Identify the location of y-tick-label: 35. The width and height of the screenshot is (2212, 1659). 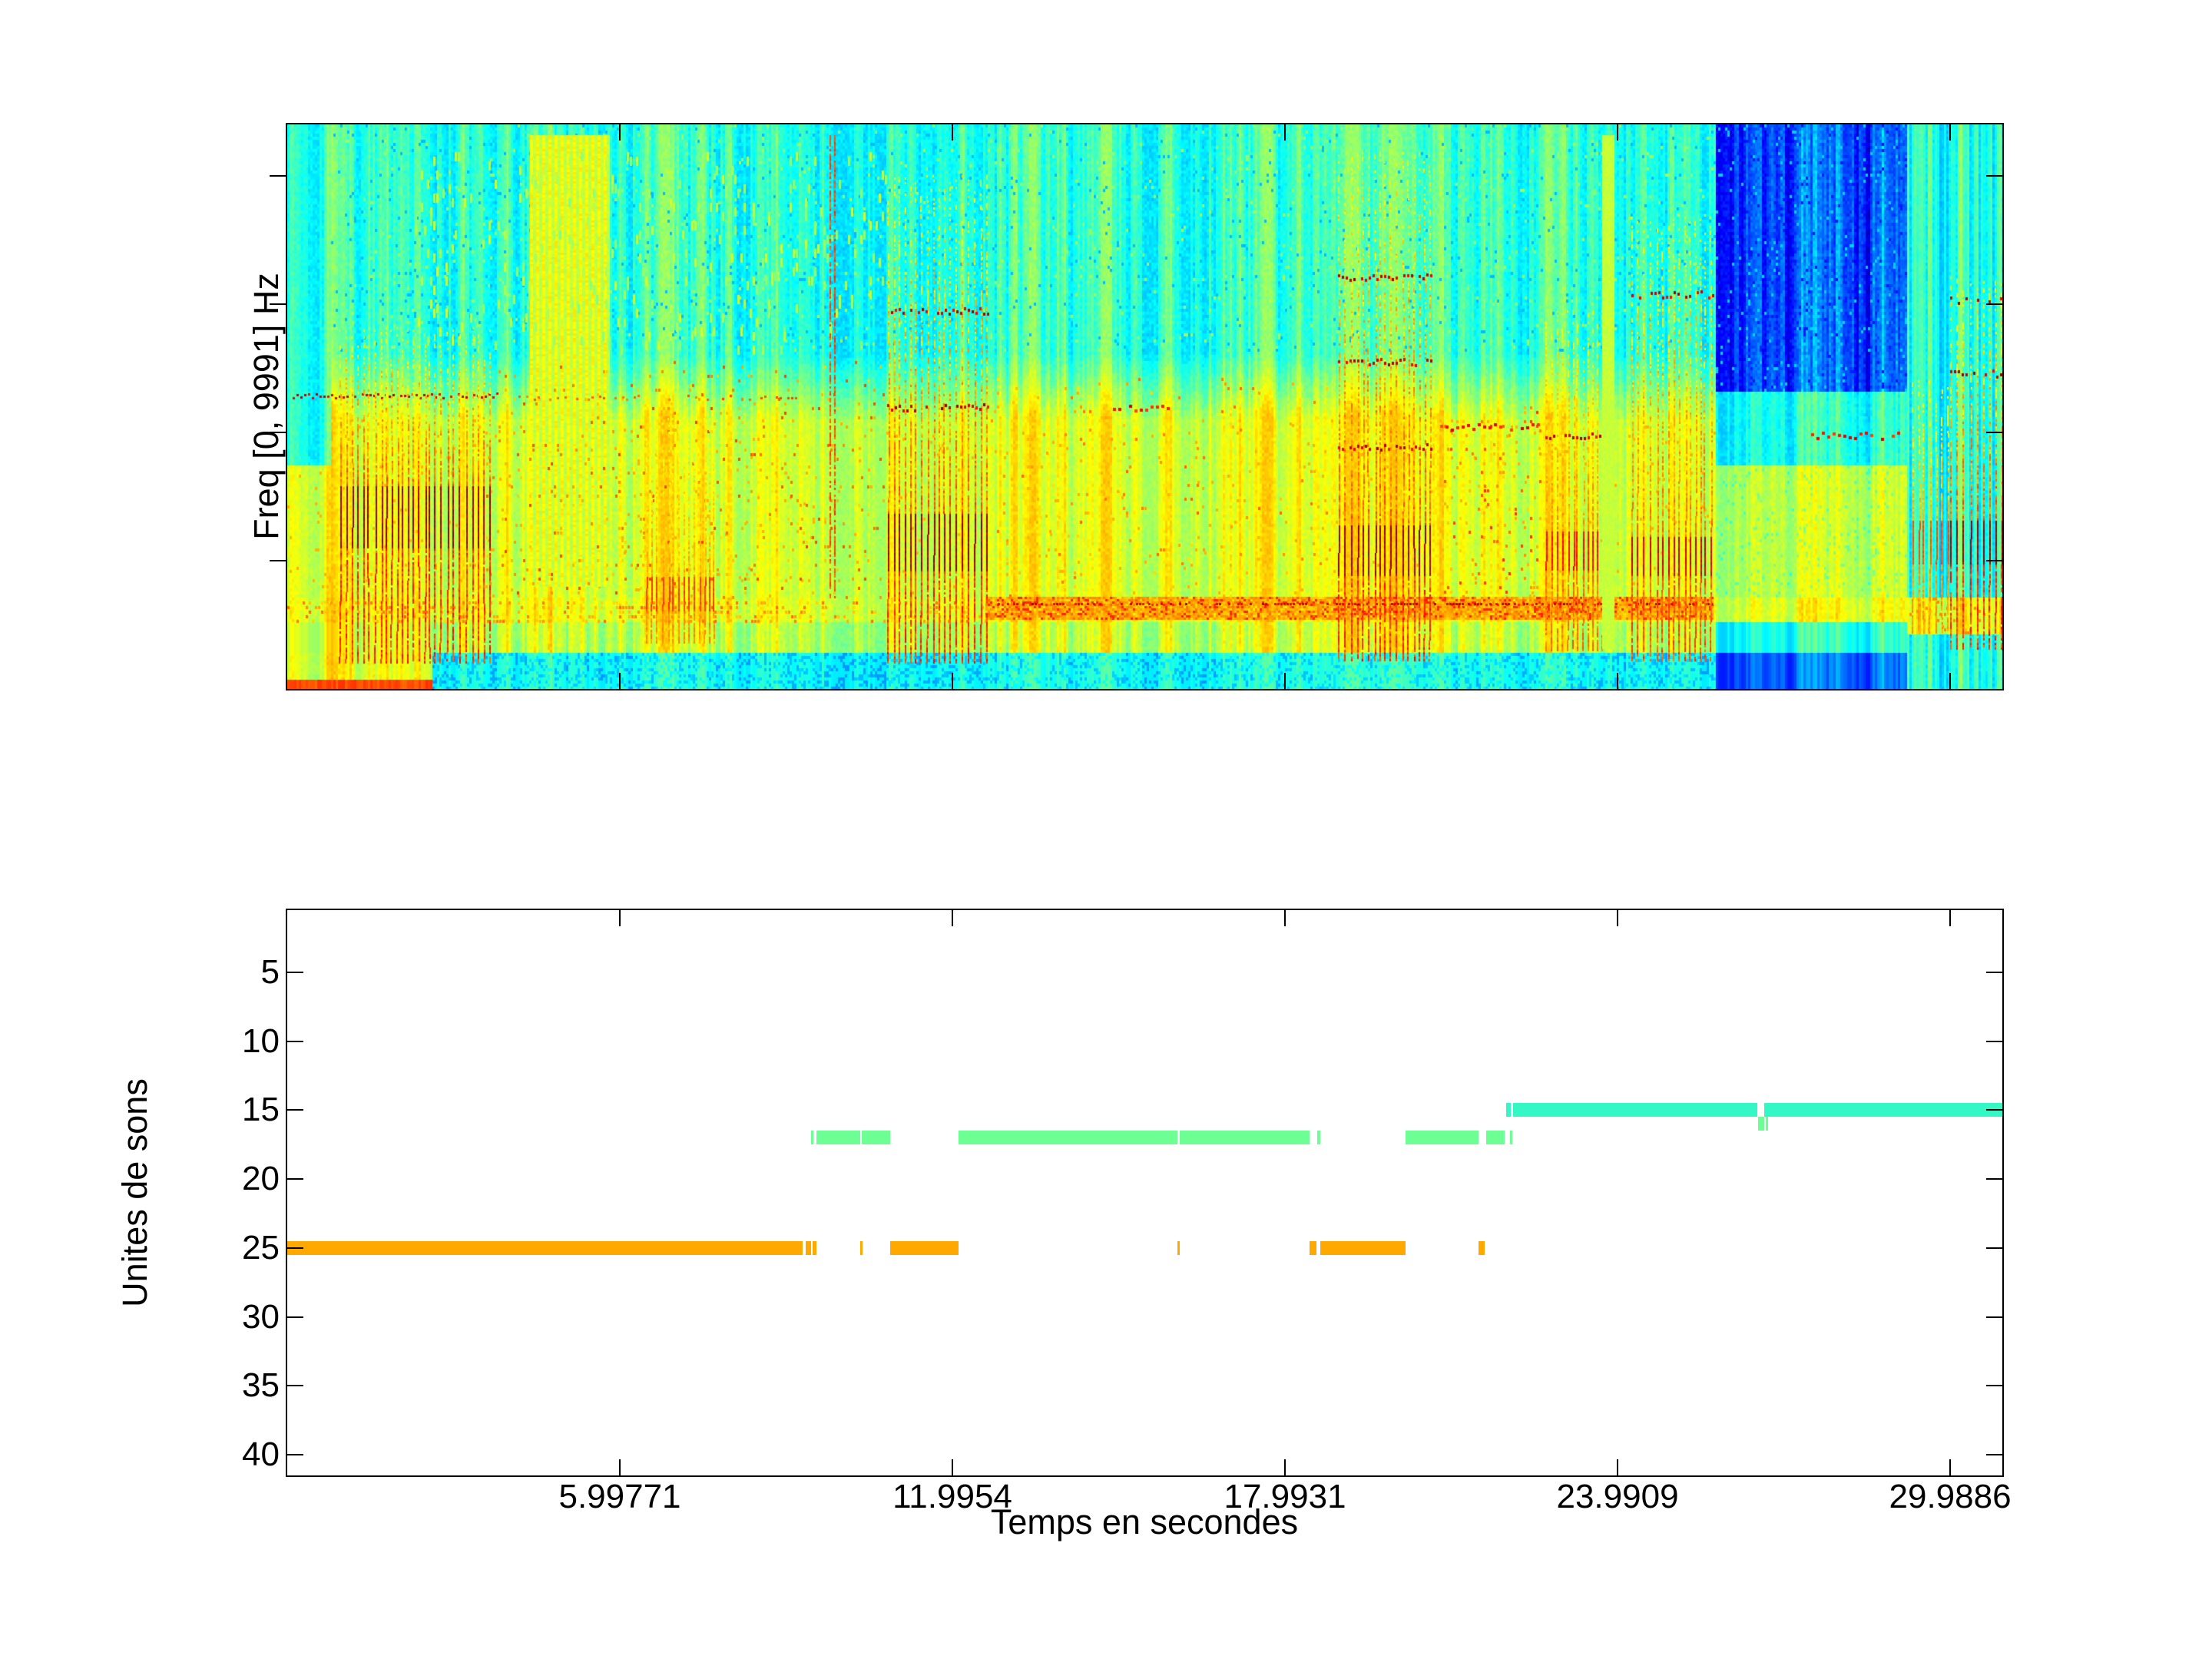
(261, 1385).